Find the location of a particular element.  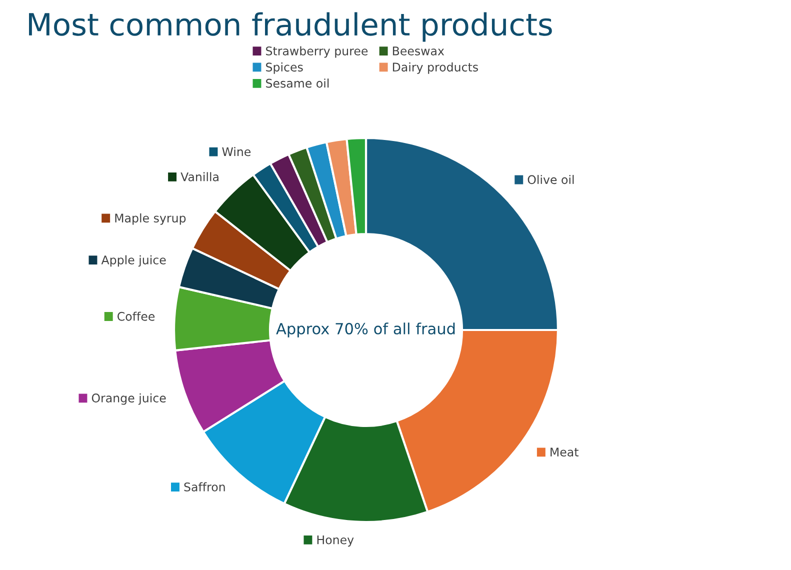

text: Approx 70% of all fraud is located at coordinates (365, 330).